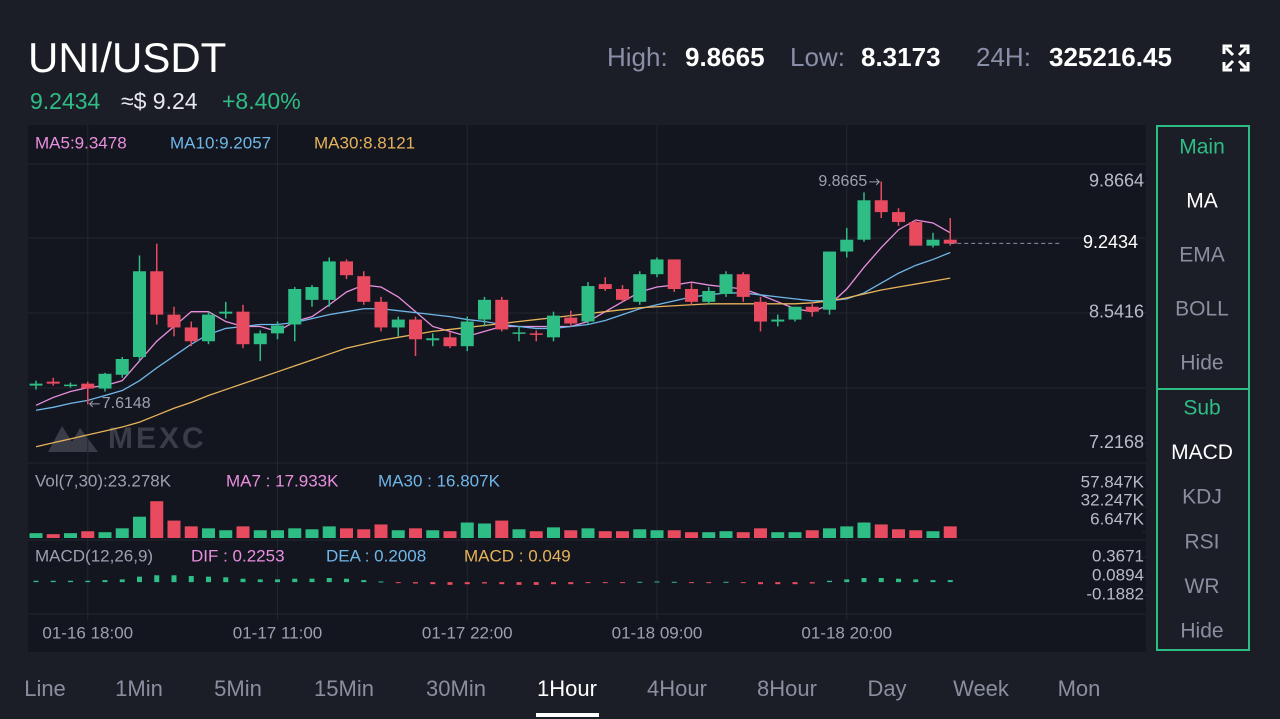 The height and width of the screenshot is (719, 1280). What do you see at coordinates (886, 688) in the screenshot?
I see `interval-tab: Day` at bounding box center [886, 688].